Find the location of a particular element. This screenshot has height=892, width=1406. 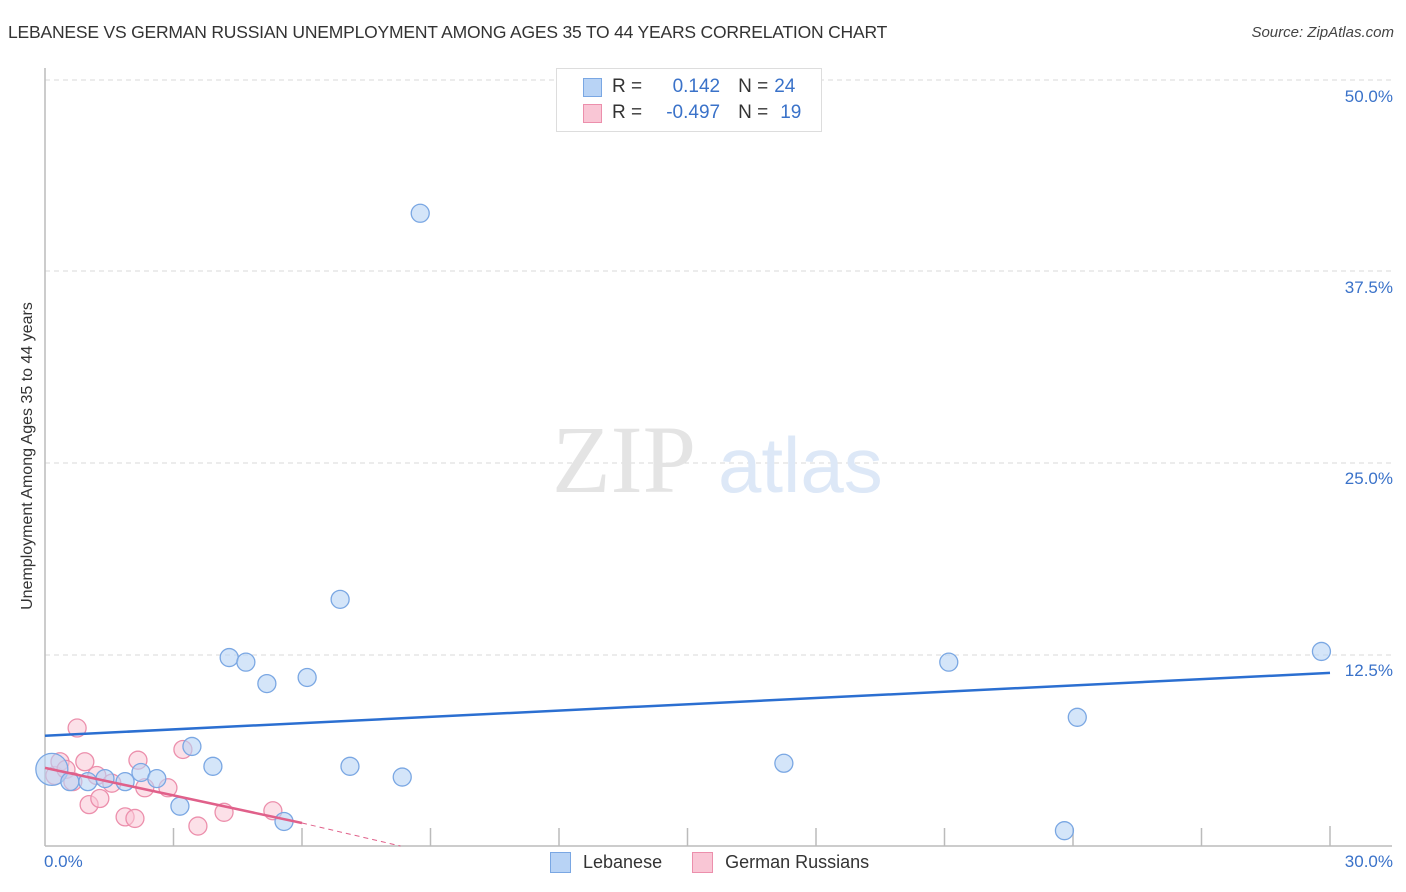

legend-item-german-russians: German Russians is located at coordinates (780, 862).